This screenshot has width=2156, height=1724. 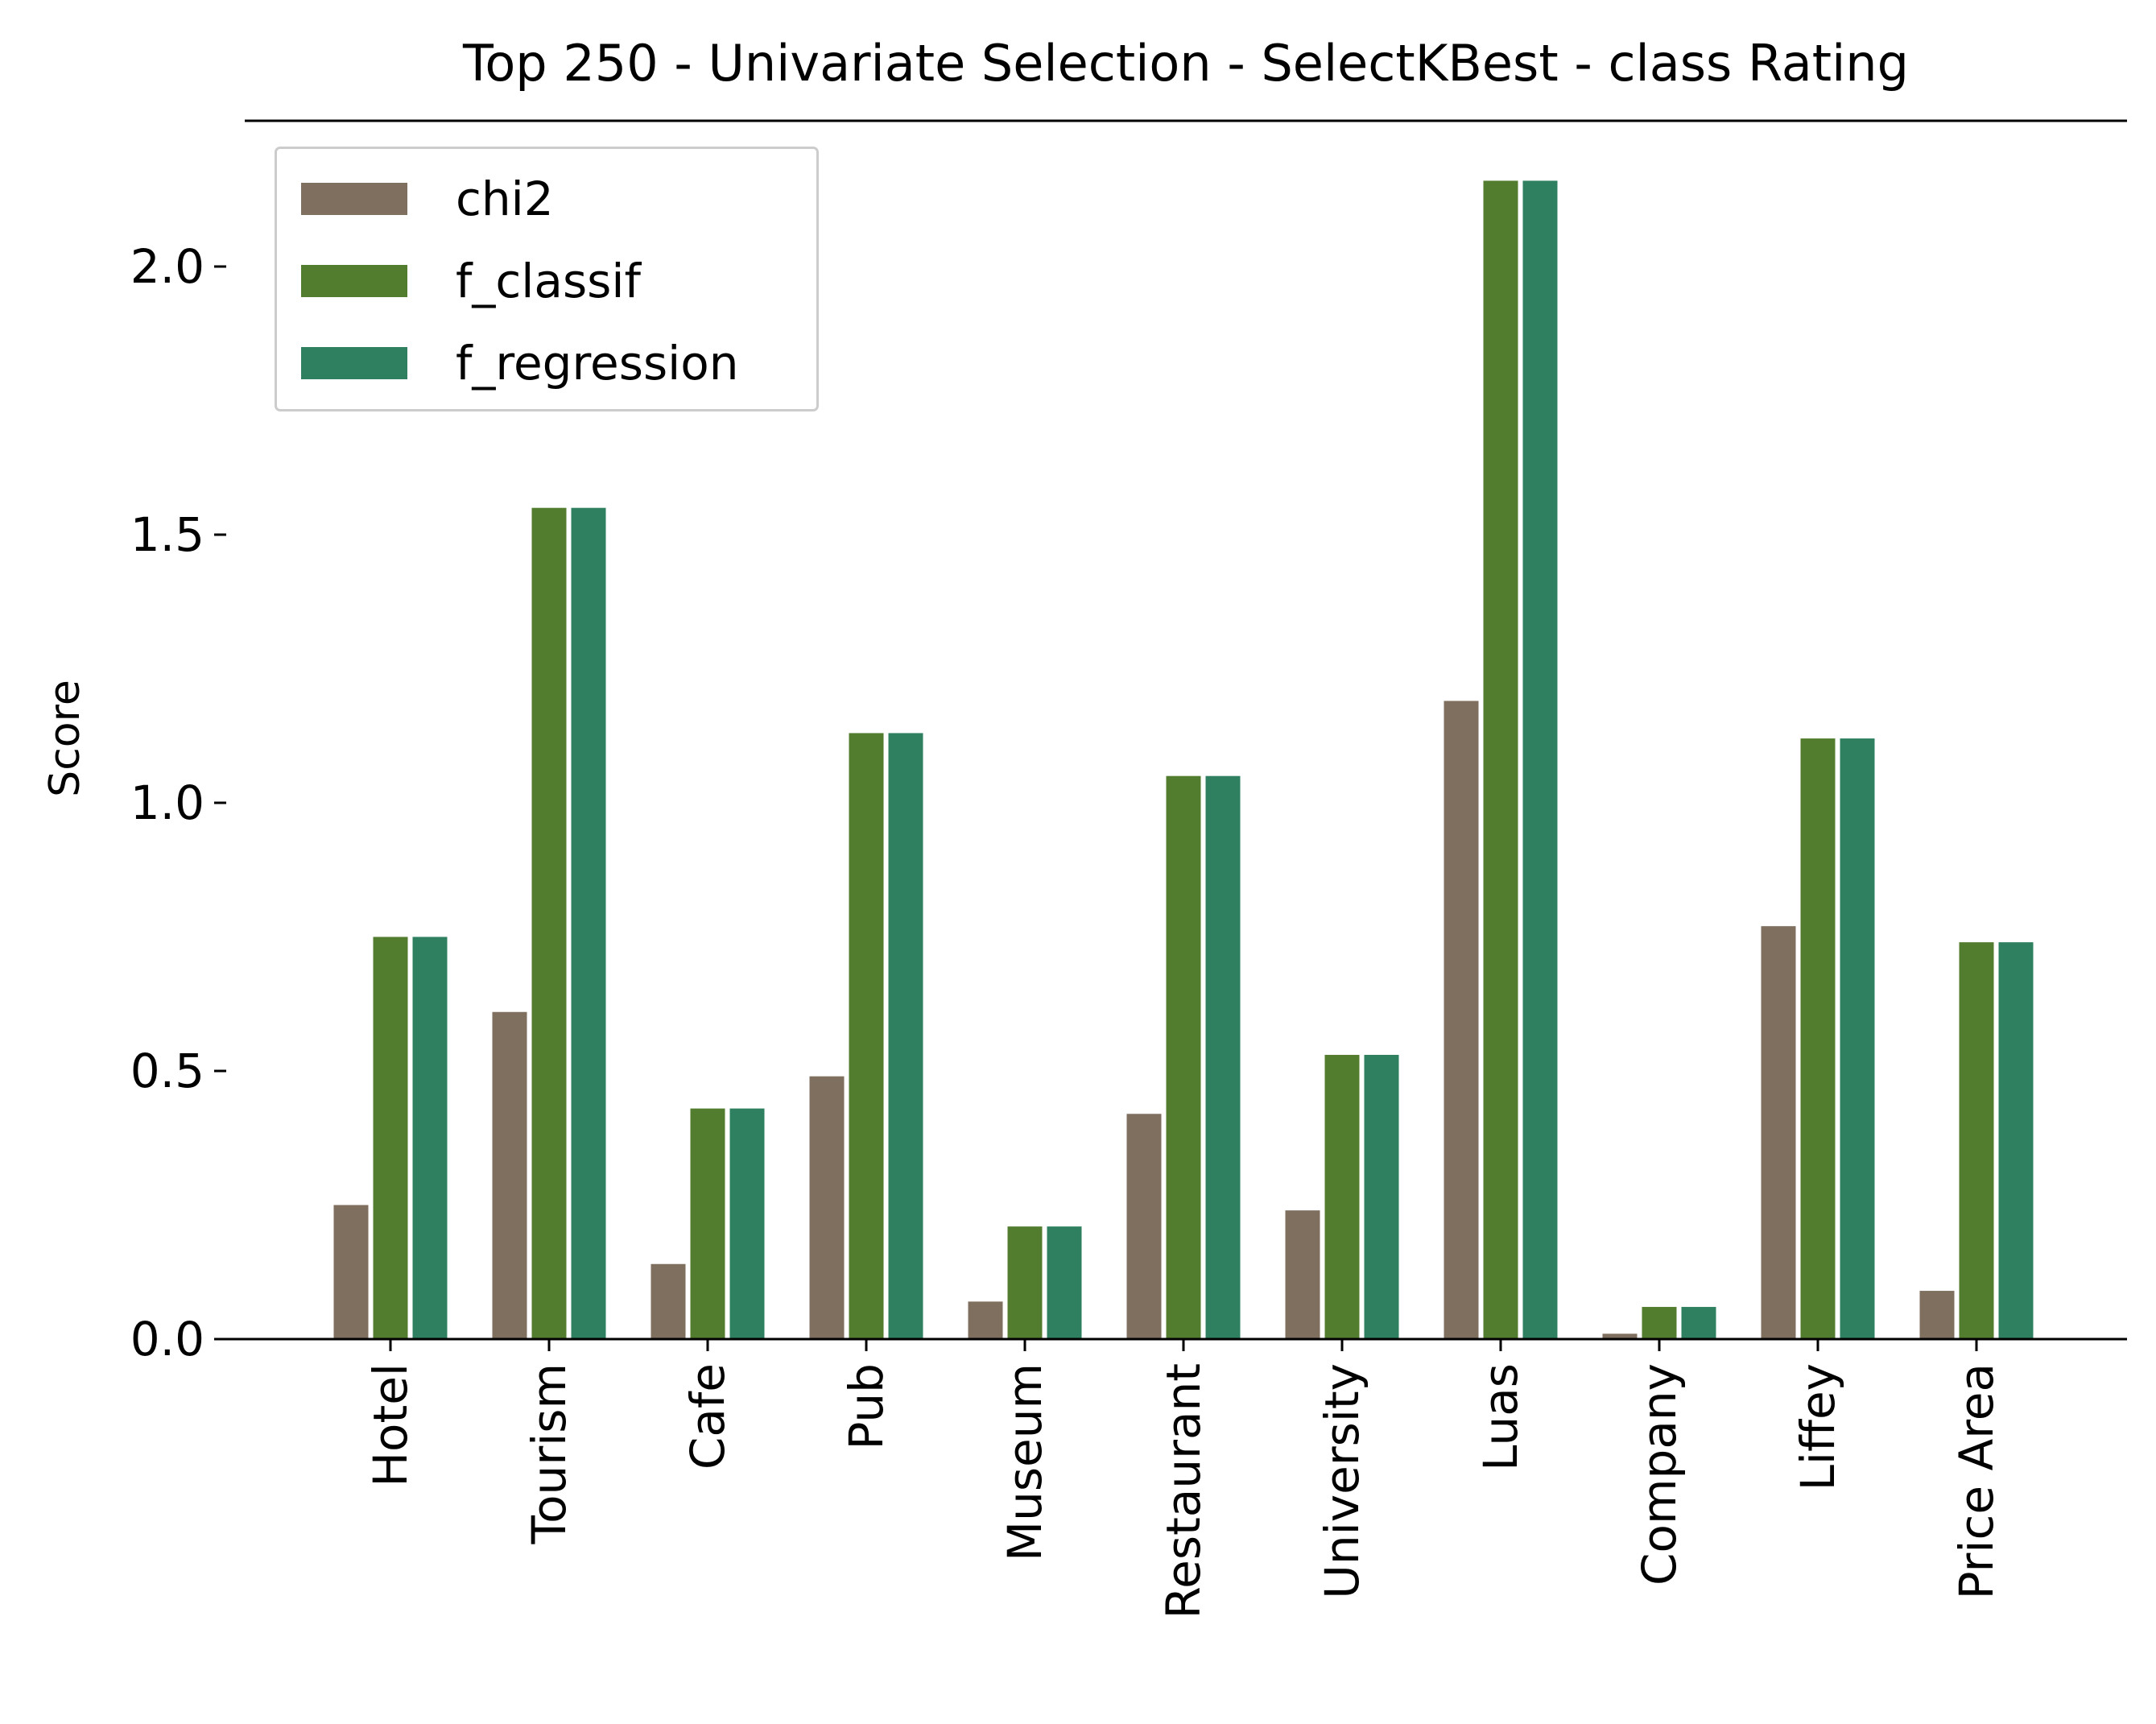 What do you see at coordinates (65, 738) in the screenshot?
I see `y-axis-label: Score` at bounding box center [65, 738].